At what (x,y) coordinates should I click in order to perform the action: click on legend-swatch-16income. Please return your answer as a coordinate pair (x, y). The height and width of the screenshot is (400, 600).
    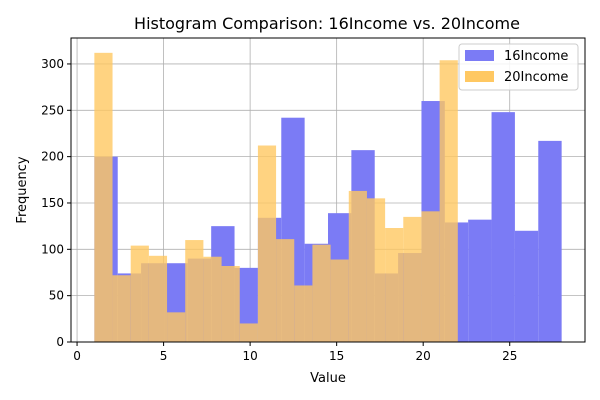
    Looking at the image, I should click on (479, 55).